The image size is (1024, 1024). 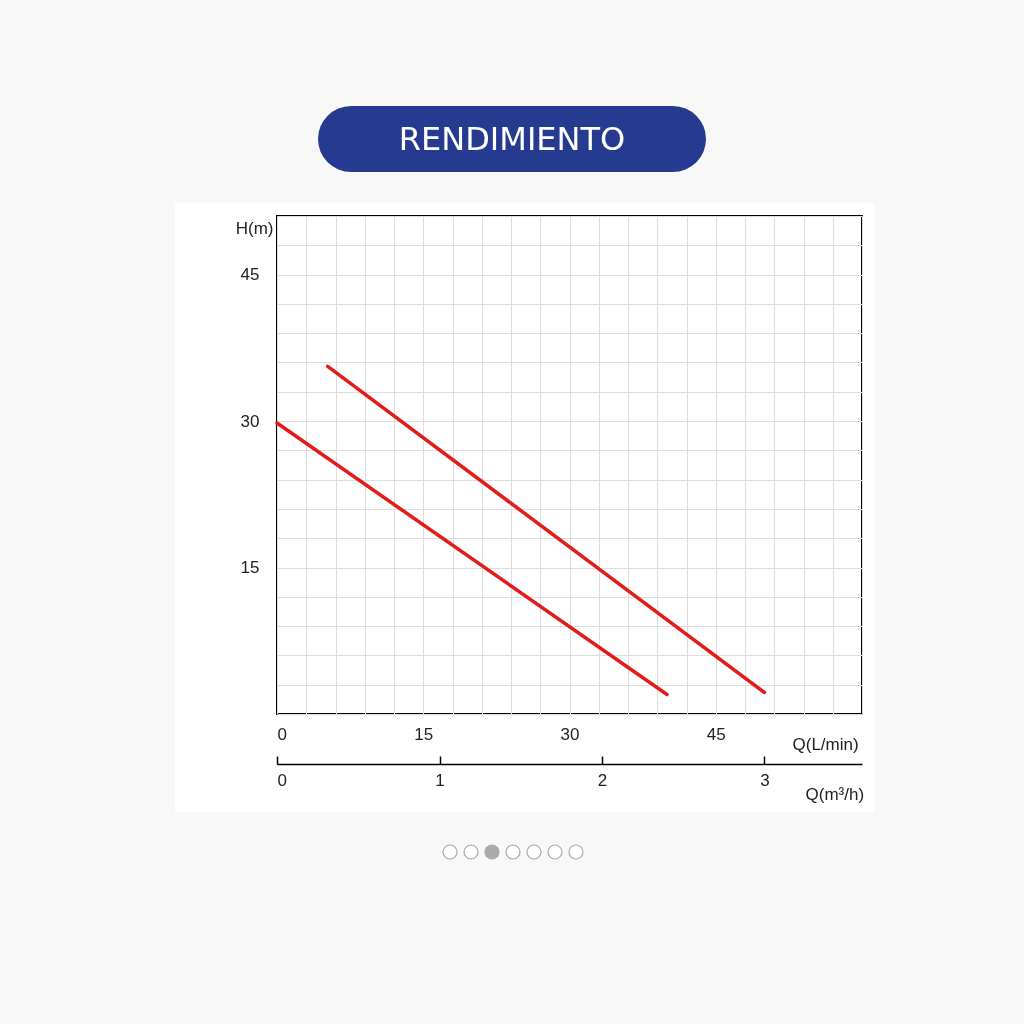 What do you see at coordinates (424, 734) in the screenshot?
I see `x-tick-label: 15` at bounding box center [424, 734].